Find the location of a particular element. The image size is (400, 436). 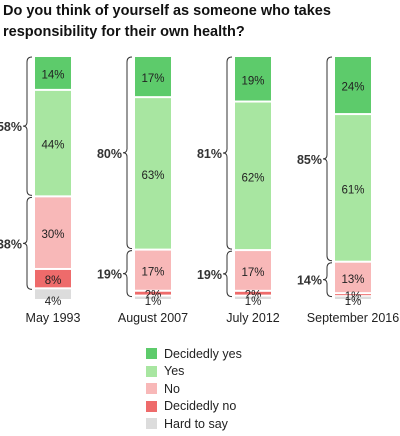

legend-item-yes: Yes is located at coordinates (194, 372).